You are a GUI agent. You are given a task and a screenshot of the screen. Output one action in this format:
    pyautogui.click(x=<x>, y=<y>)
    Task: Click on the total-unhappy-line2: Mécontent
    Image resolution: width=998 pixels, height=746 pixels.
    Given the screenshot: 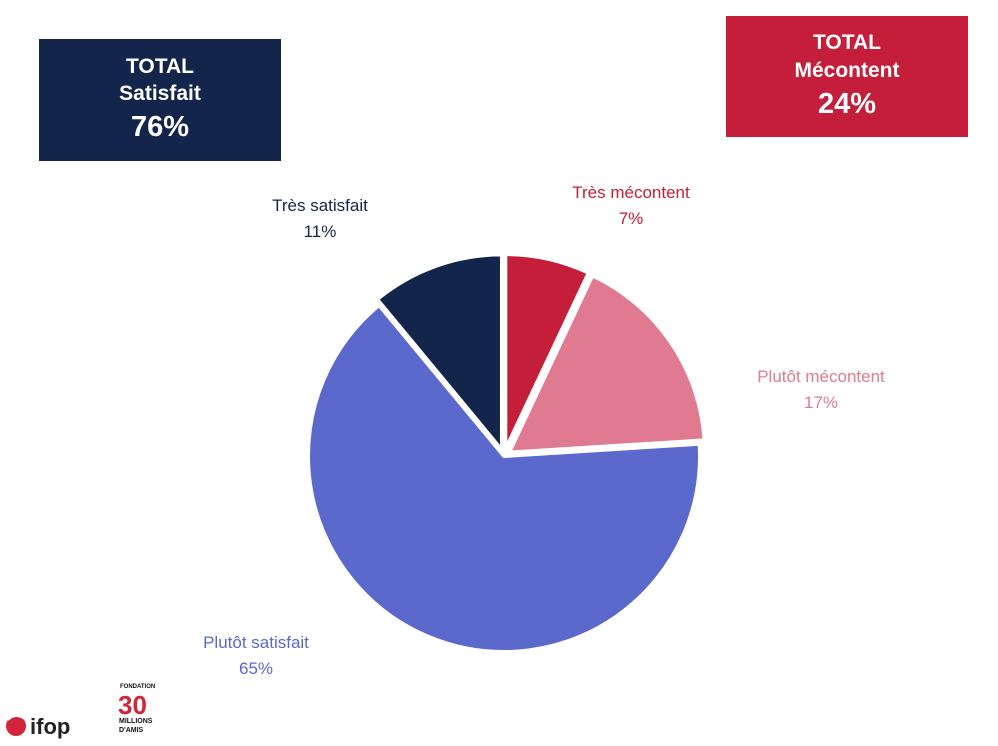 What is the action you would take?
    pyautogui.click(x=847, y=70)
    